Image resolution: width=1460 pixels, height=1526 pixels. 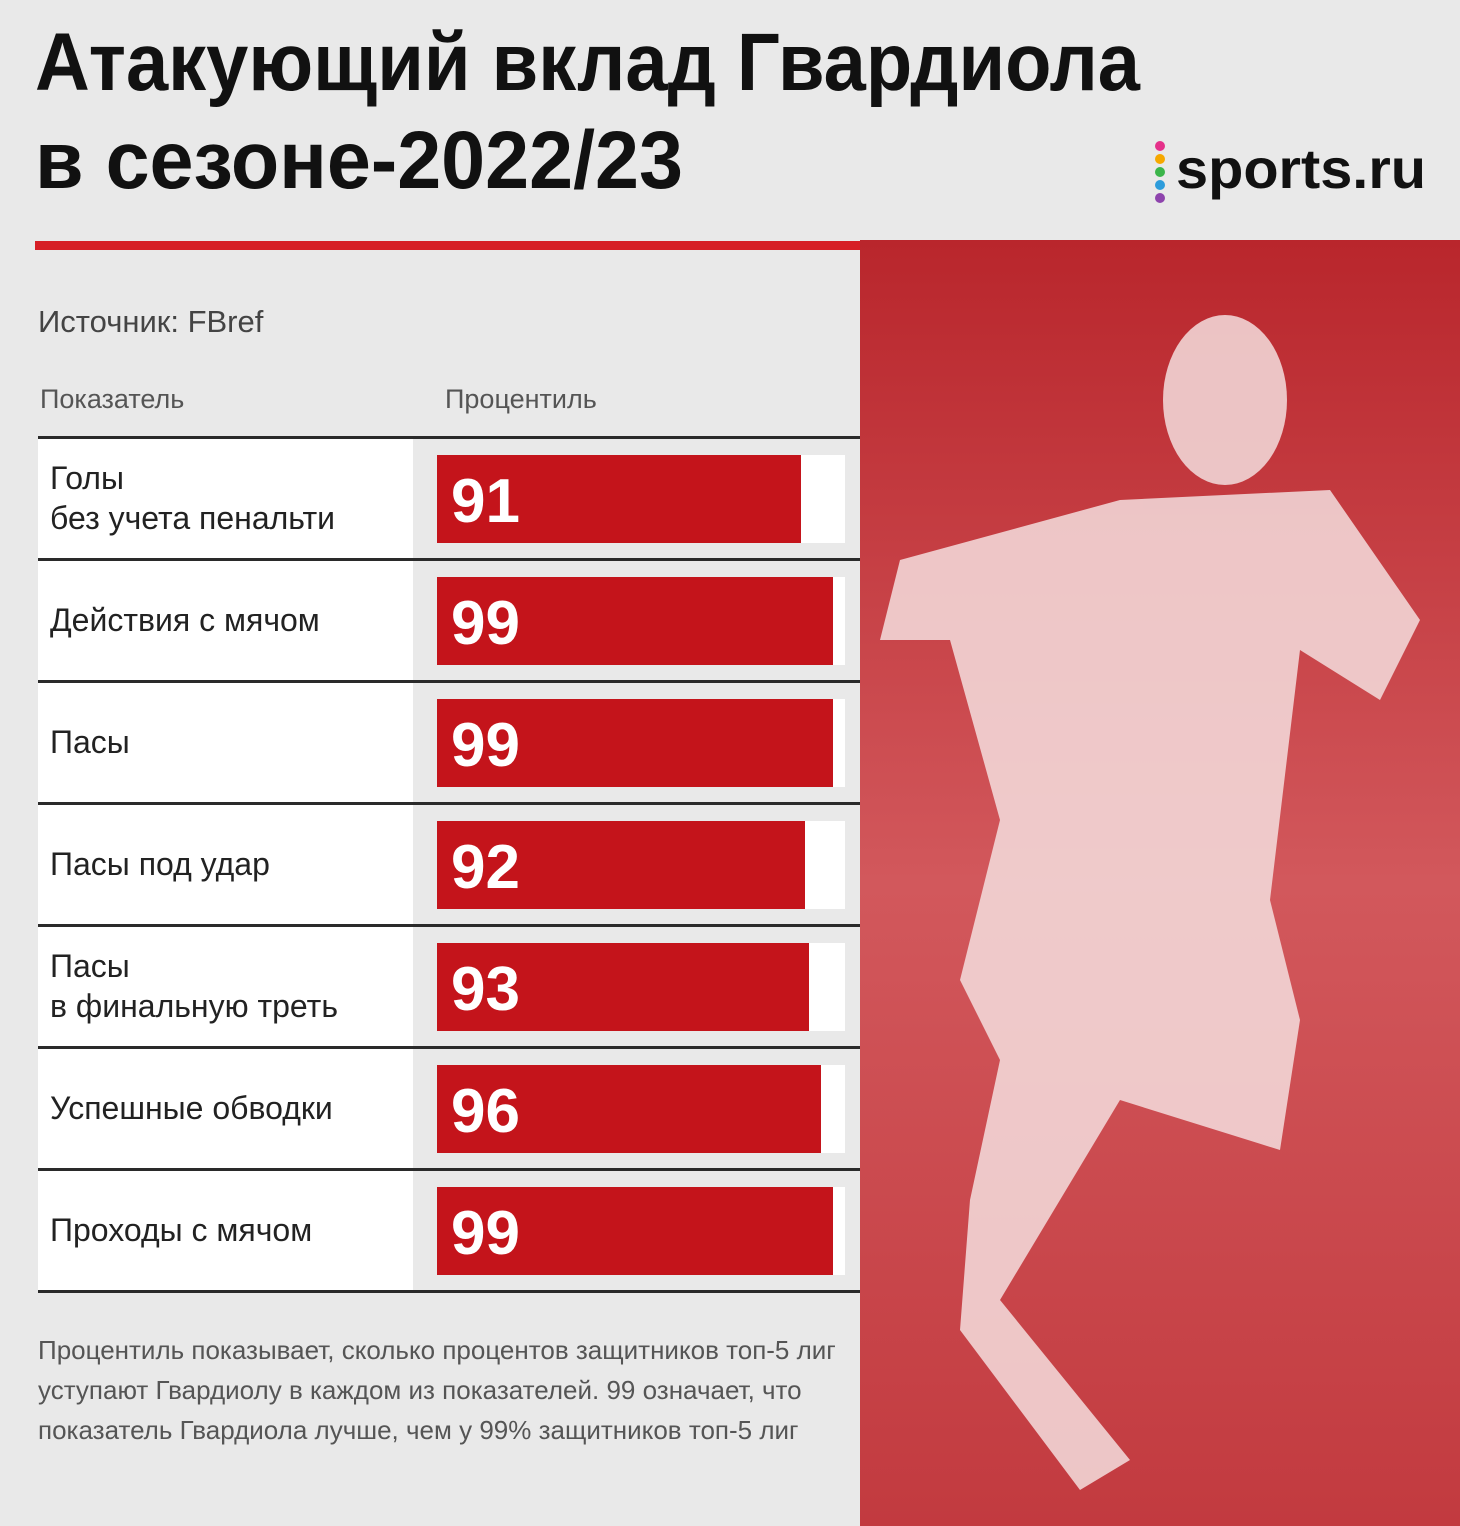 I want to click on value-label: 92, so click(x=485, y=867).